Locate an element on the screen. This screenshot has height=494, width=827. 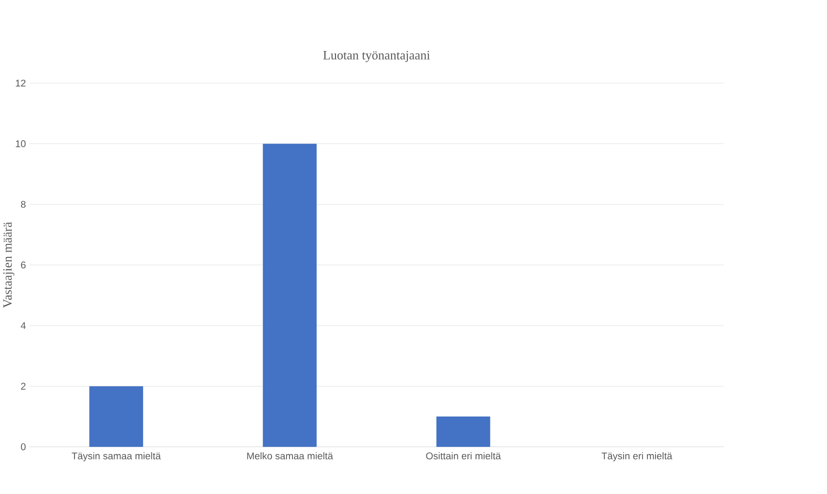
x-tick-label: Osittain eri mieltä is located at coordinates (463, 456).